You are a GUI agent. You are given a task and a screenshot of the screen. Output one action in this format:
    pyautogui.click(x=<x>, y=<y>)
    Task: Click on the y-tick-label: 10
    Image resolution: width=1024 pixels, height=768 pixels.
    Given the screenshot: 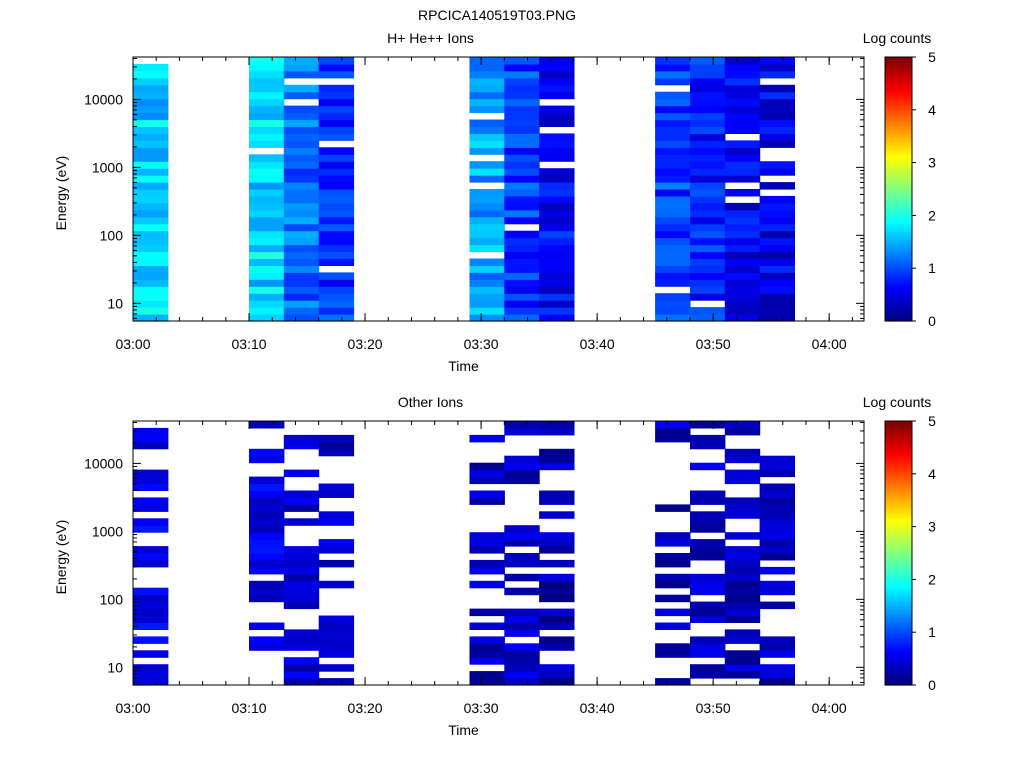 What is the action you would take?
    pyautogui.click(x=115, y=303)
    